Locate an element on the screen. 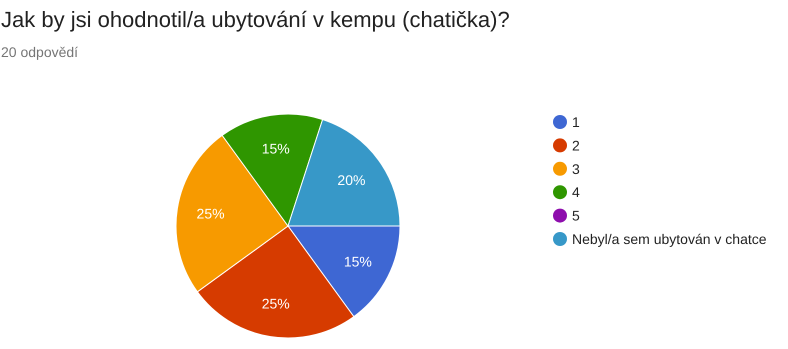  chart-title: Jak by jsi ohodnotil/a ubytování v kempu (chatička)? is located at coordinates (255, 19).